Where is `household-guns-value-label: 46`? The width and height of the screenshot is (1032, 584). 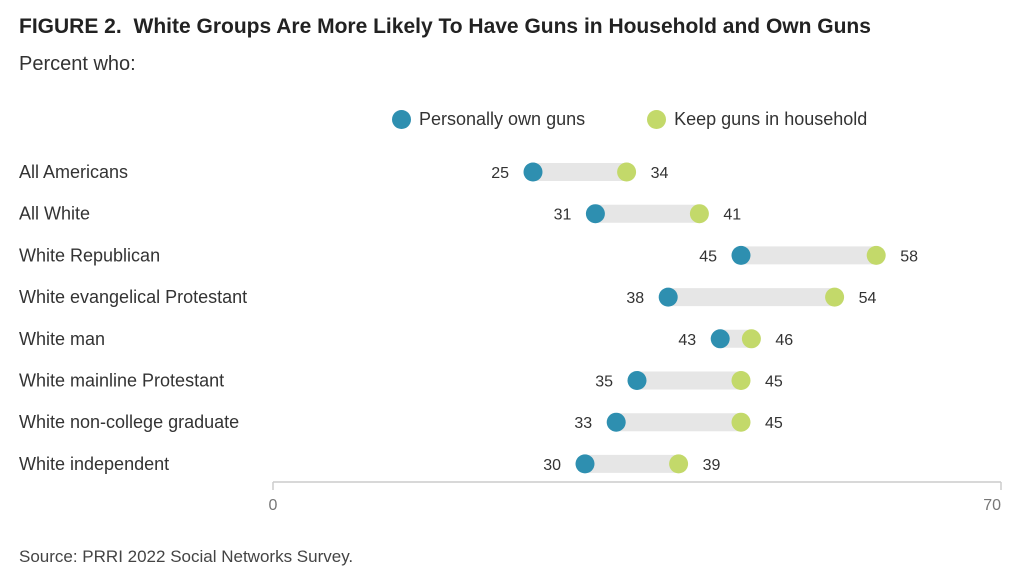
household-guns-value-label: 46 is located at coordinates (784, 340).